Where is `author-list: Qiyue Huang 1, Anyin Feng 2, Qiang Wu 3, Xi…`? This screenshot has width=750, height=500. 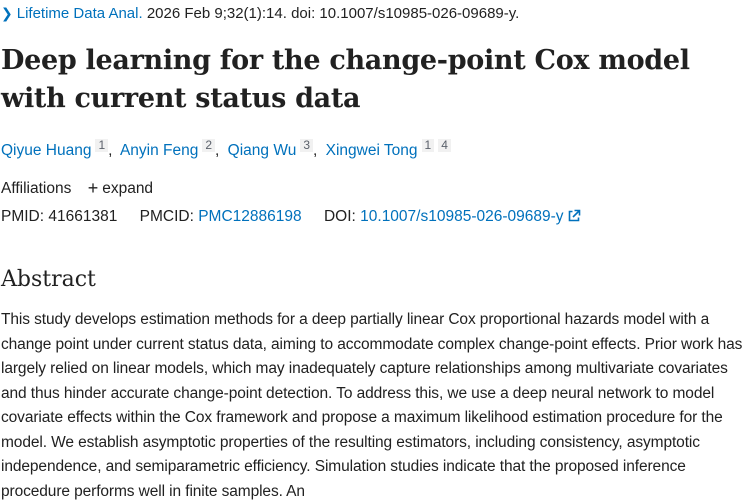
author-list: Qiyue Huang 1, Anyin Feng 2, Qiang Wu 3, Xi… is located at coordinates (226, 151).